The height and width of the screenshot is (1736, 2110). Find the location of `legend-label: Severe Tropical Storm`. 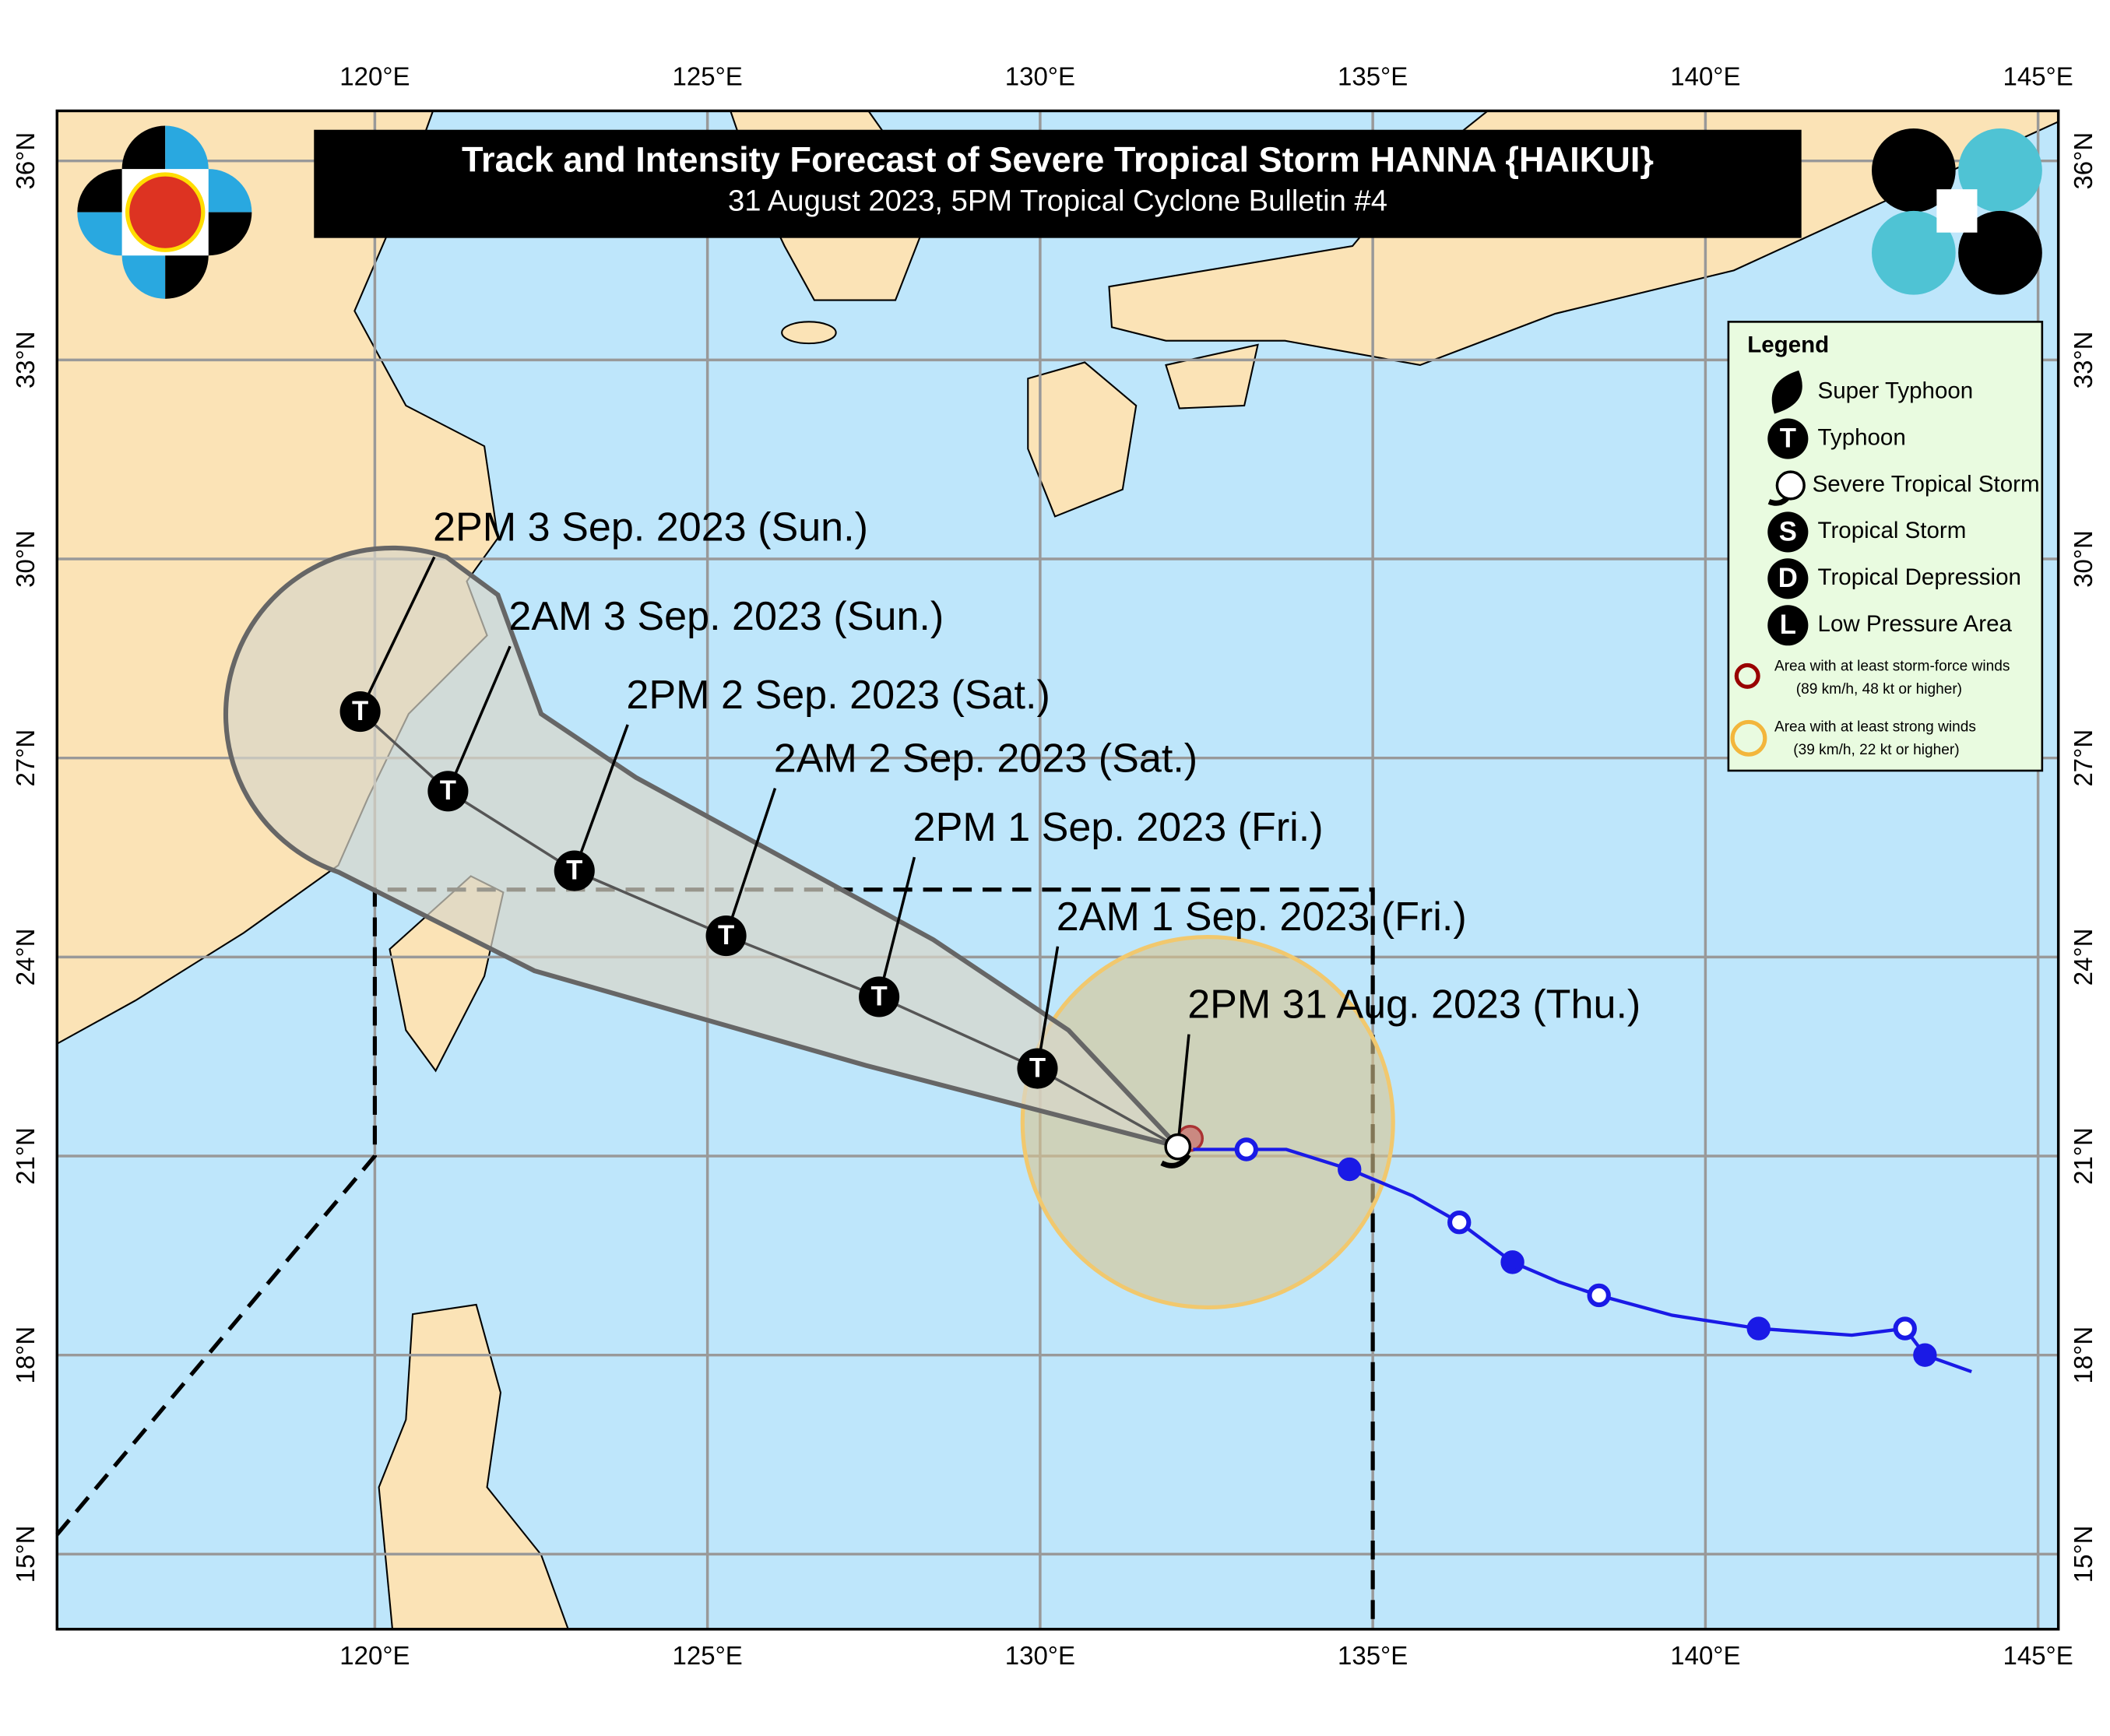

legend-label: Severe Tropical Storm is located at coordinates (1927, 484).